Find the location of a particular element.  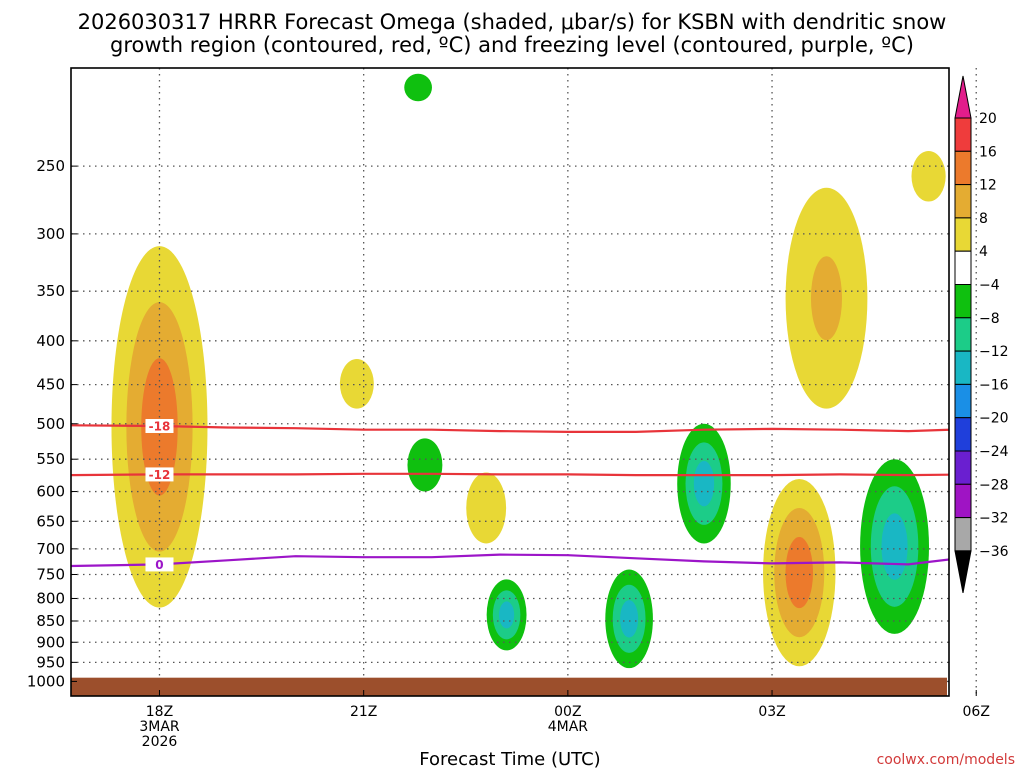

contour-dendritic-minus12 is located at coordinates (510, 474).